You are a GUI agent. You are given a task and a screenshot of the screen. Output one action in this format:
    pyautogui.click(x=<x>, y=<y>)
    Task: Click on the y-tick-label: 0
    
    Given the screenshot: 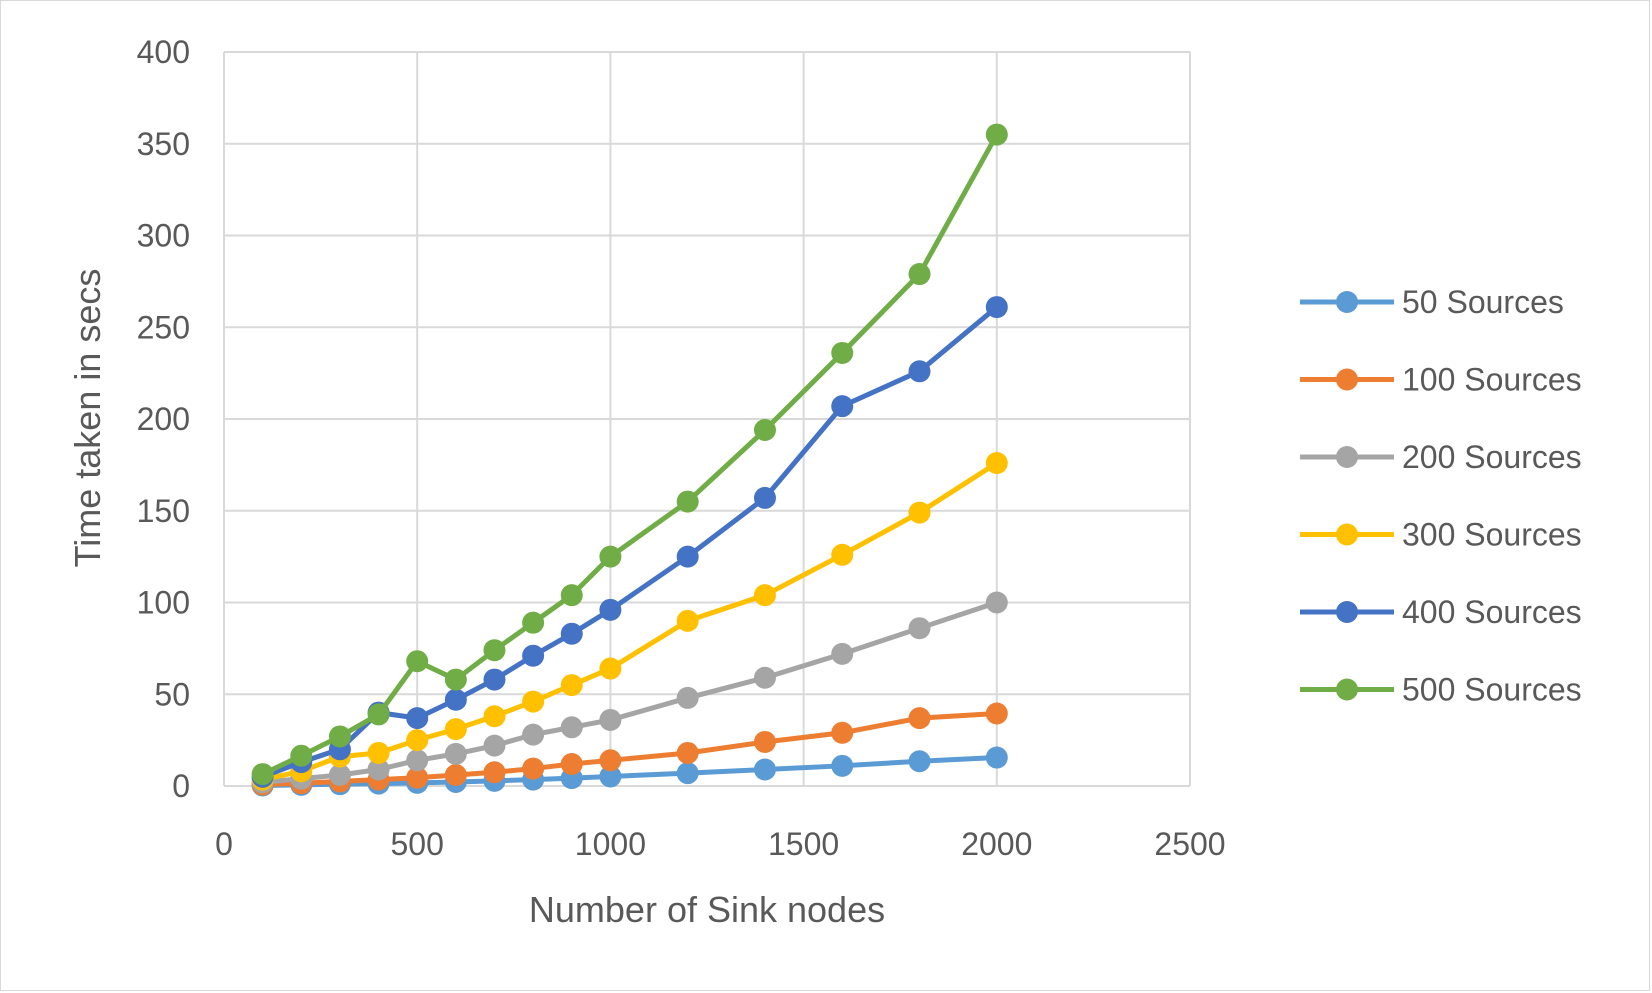 What is the action you would take?
    pyautogui.click(x=181, y=786)
    